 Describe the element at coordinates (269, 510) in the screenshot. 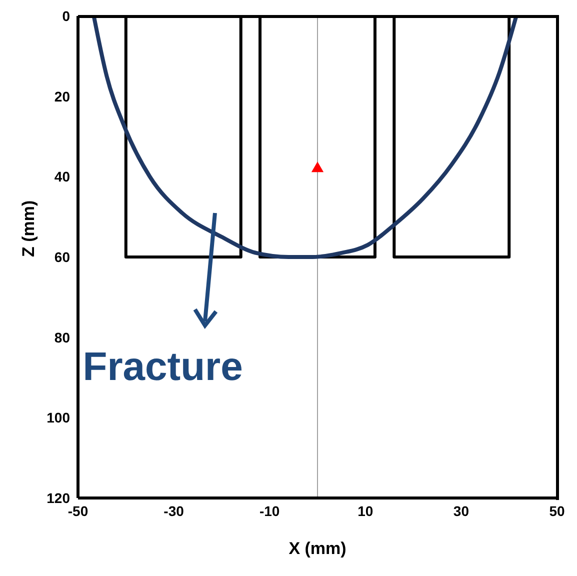

I see `x-tick-label: -10` at that location.